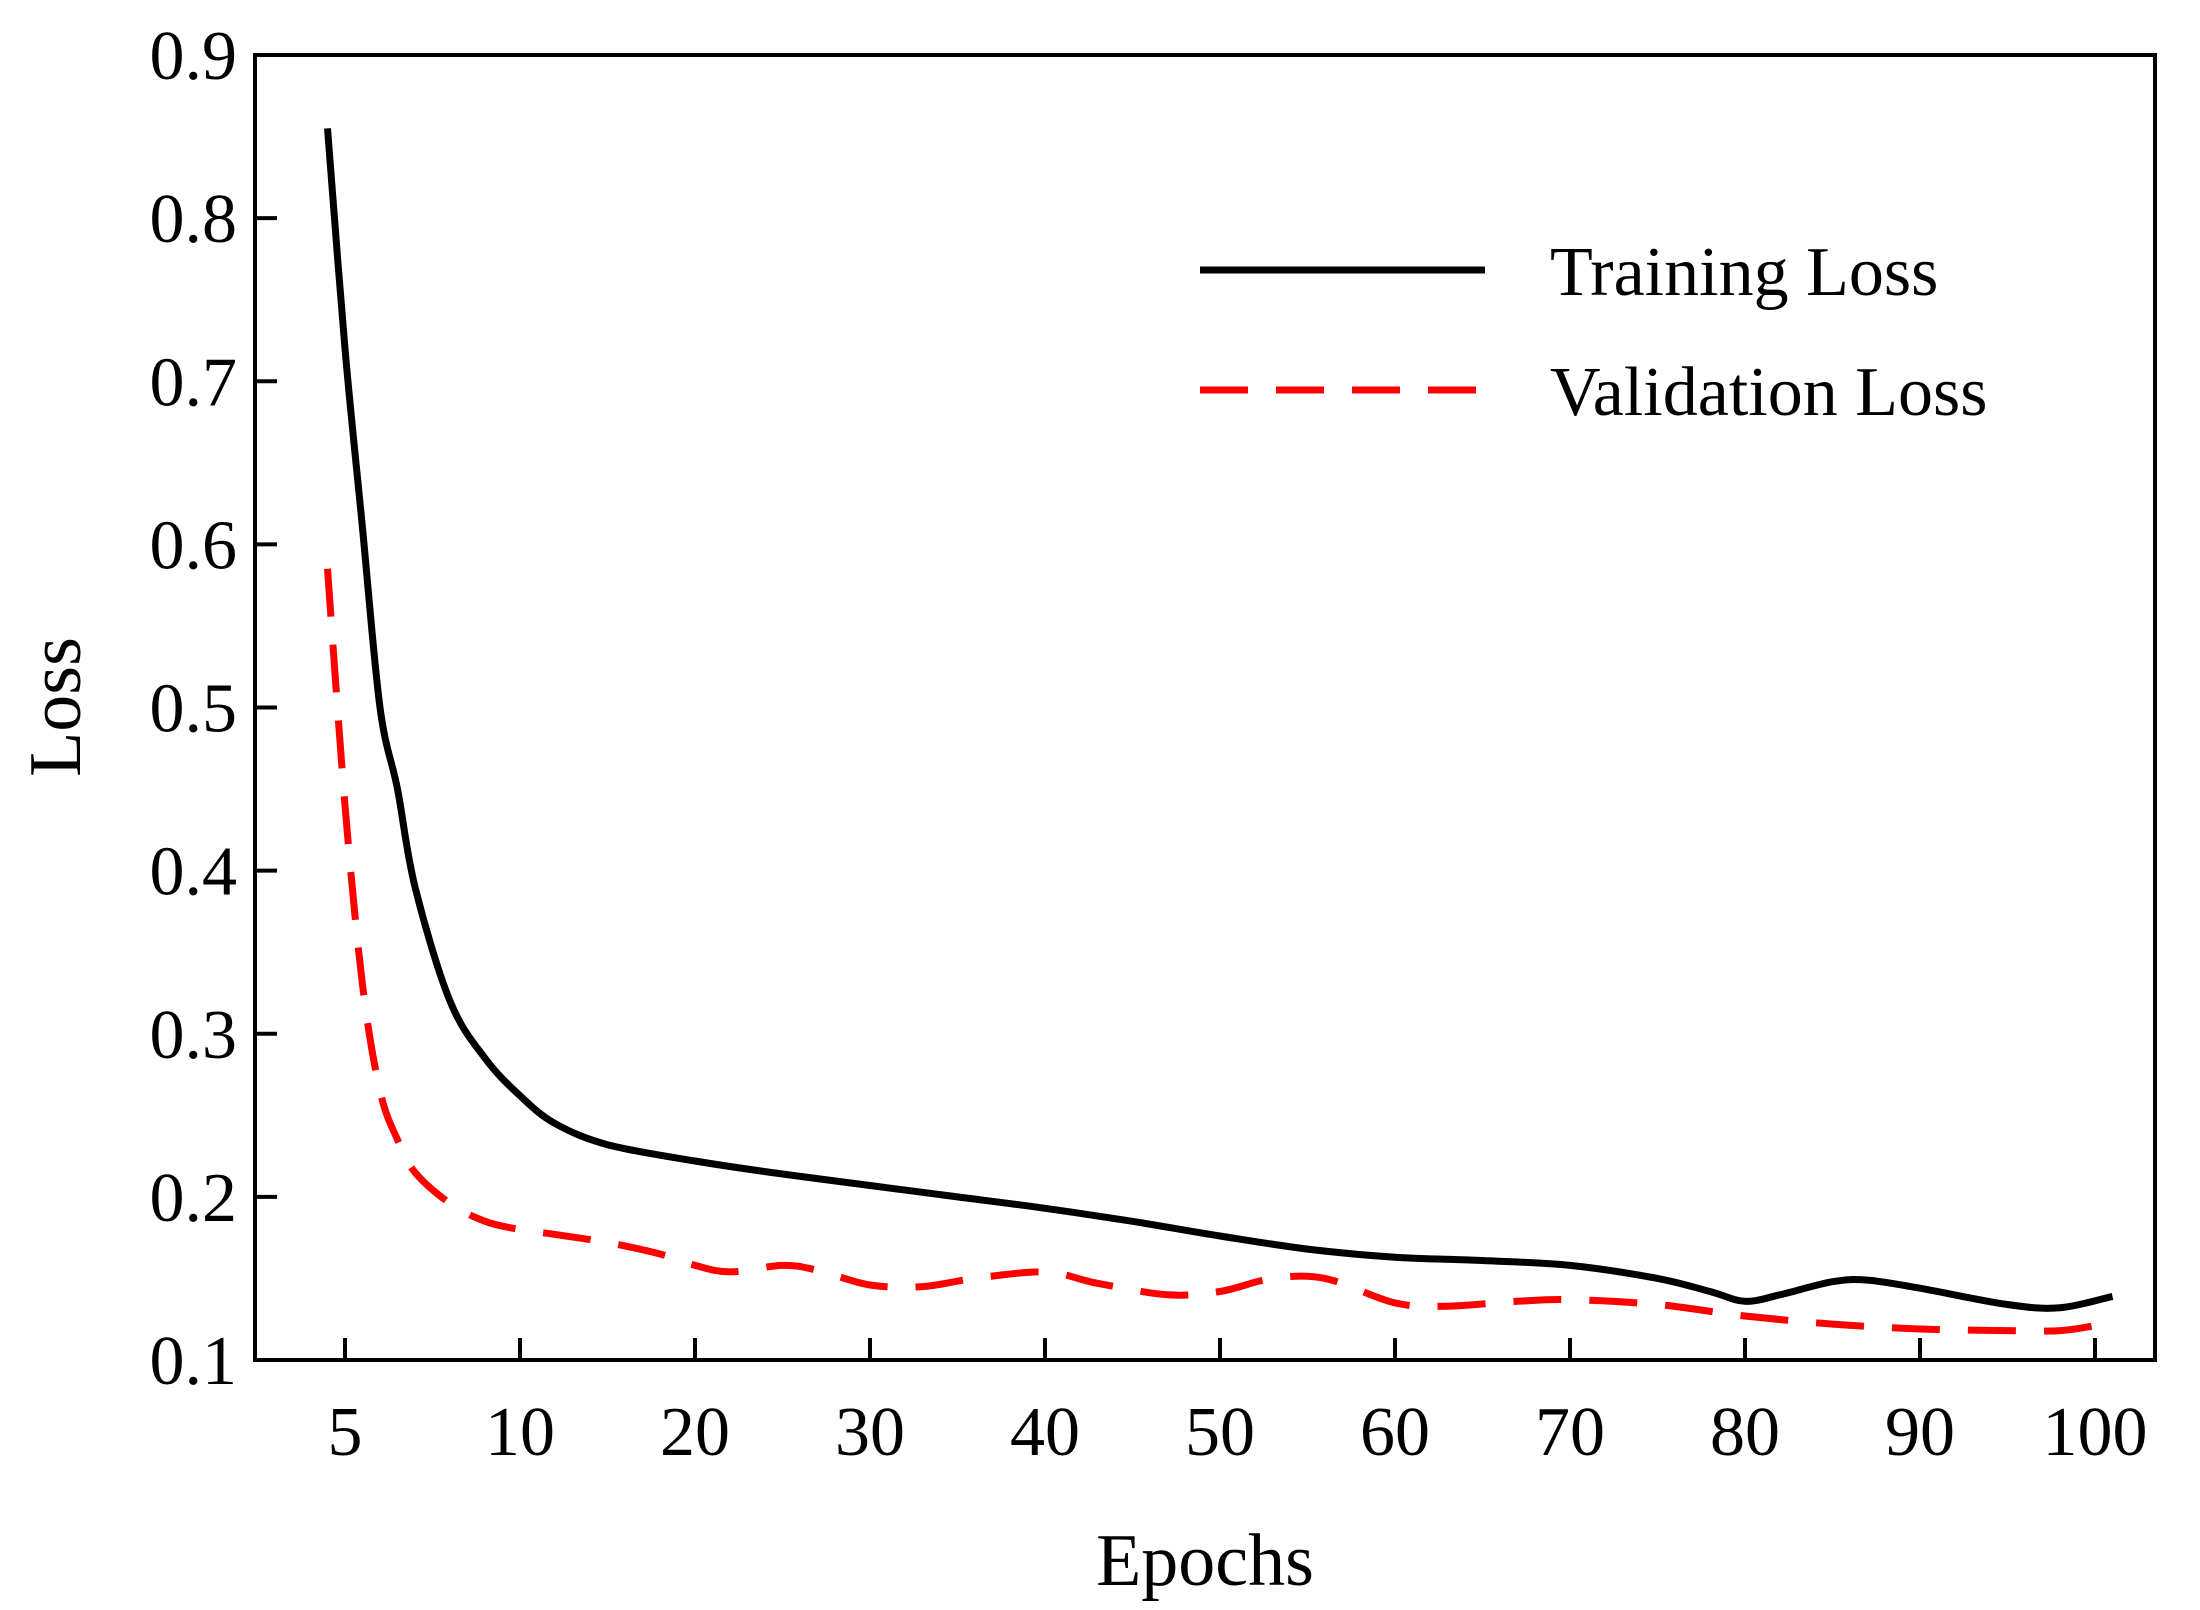 This screenshot has width=2200, height=1610. Describe the element at coordinates (56, 707) in the screenshot. I see `y-axis-label: Loss` at that location.